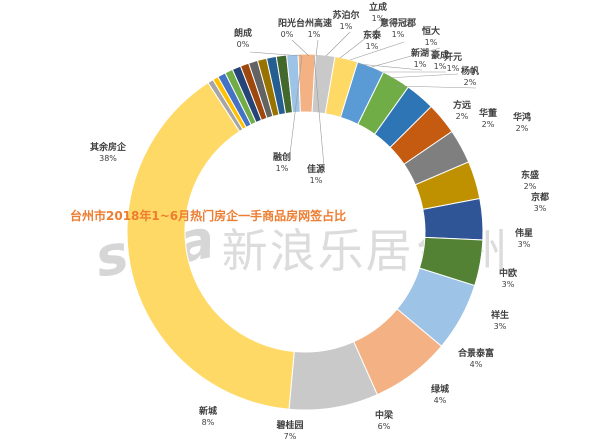 This screenshot has width=600, height=444. Describe the element at coordinates (108, 147) in the screenshot. I see `slice-12-name-label: 其余房企` at that location.